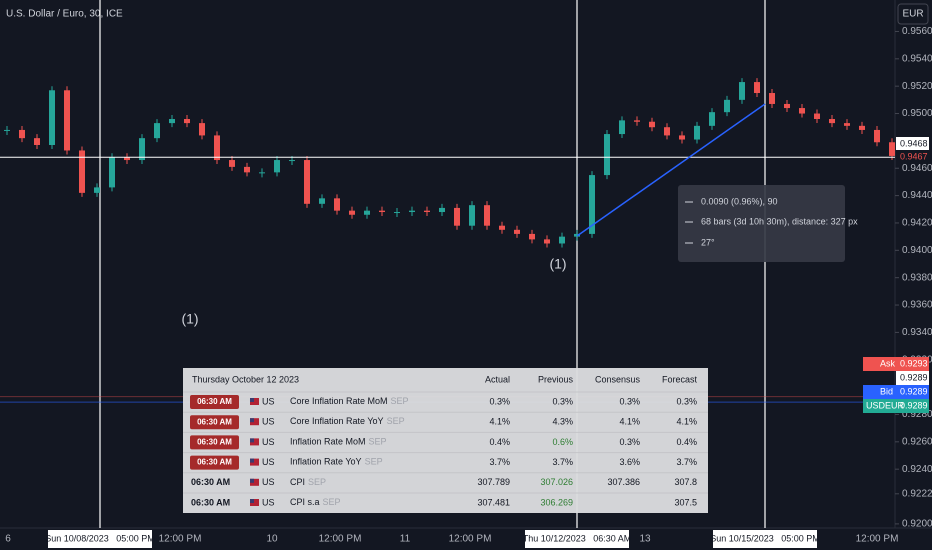 The height and width of the screenshot is (550, 932). Describe the element at coordinates (562, 442) in the screenshot. I see `cell-previous: 0.6%` at that location.